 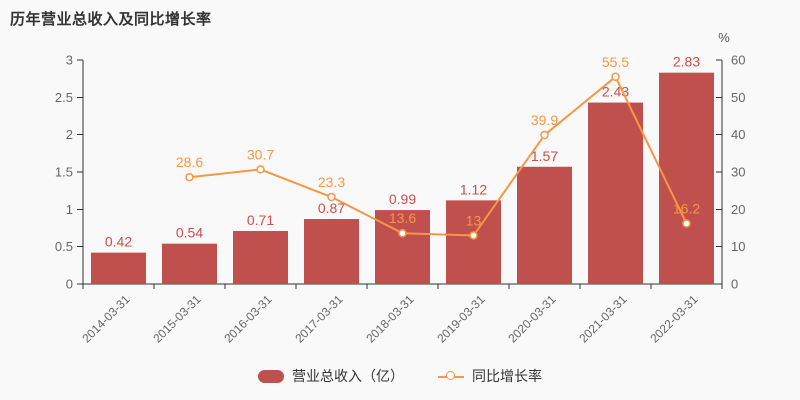 I want to click on growth-value-label: 39.9, so click(x=544, y=120).